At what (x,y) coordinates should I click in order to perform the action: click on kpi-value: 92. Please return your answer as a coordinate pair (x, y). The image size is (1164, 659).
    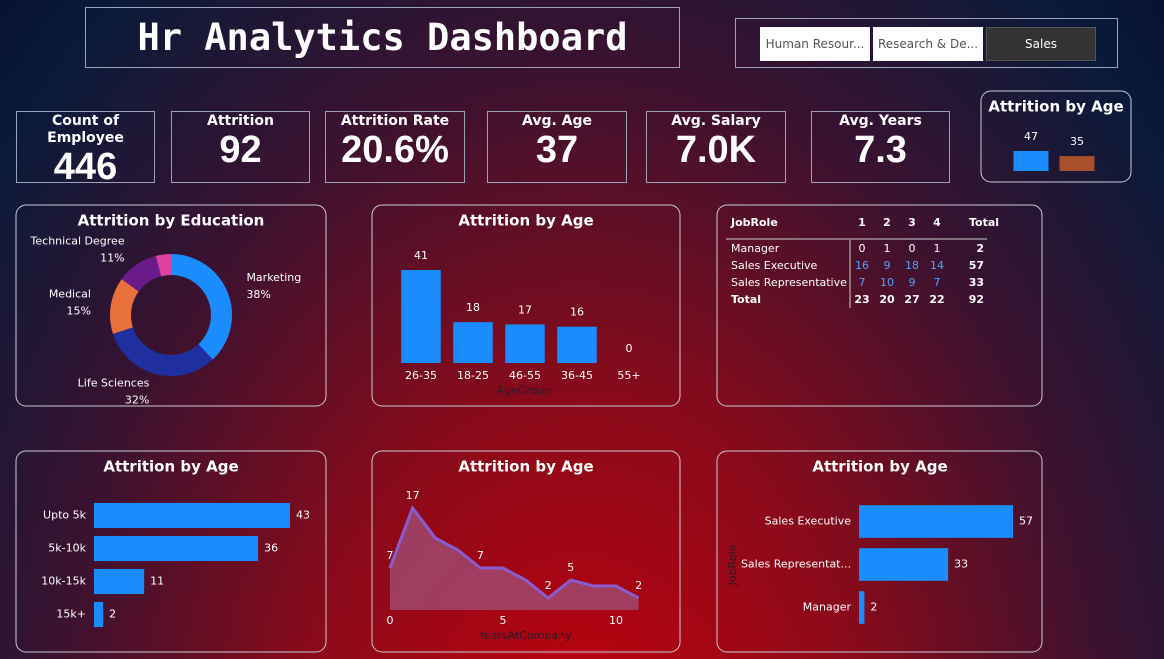
    Looking at the image, I should click on (240, 150).